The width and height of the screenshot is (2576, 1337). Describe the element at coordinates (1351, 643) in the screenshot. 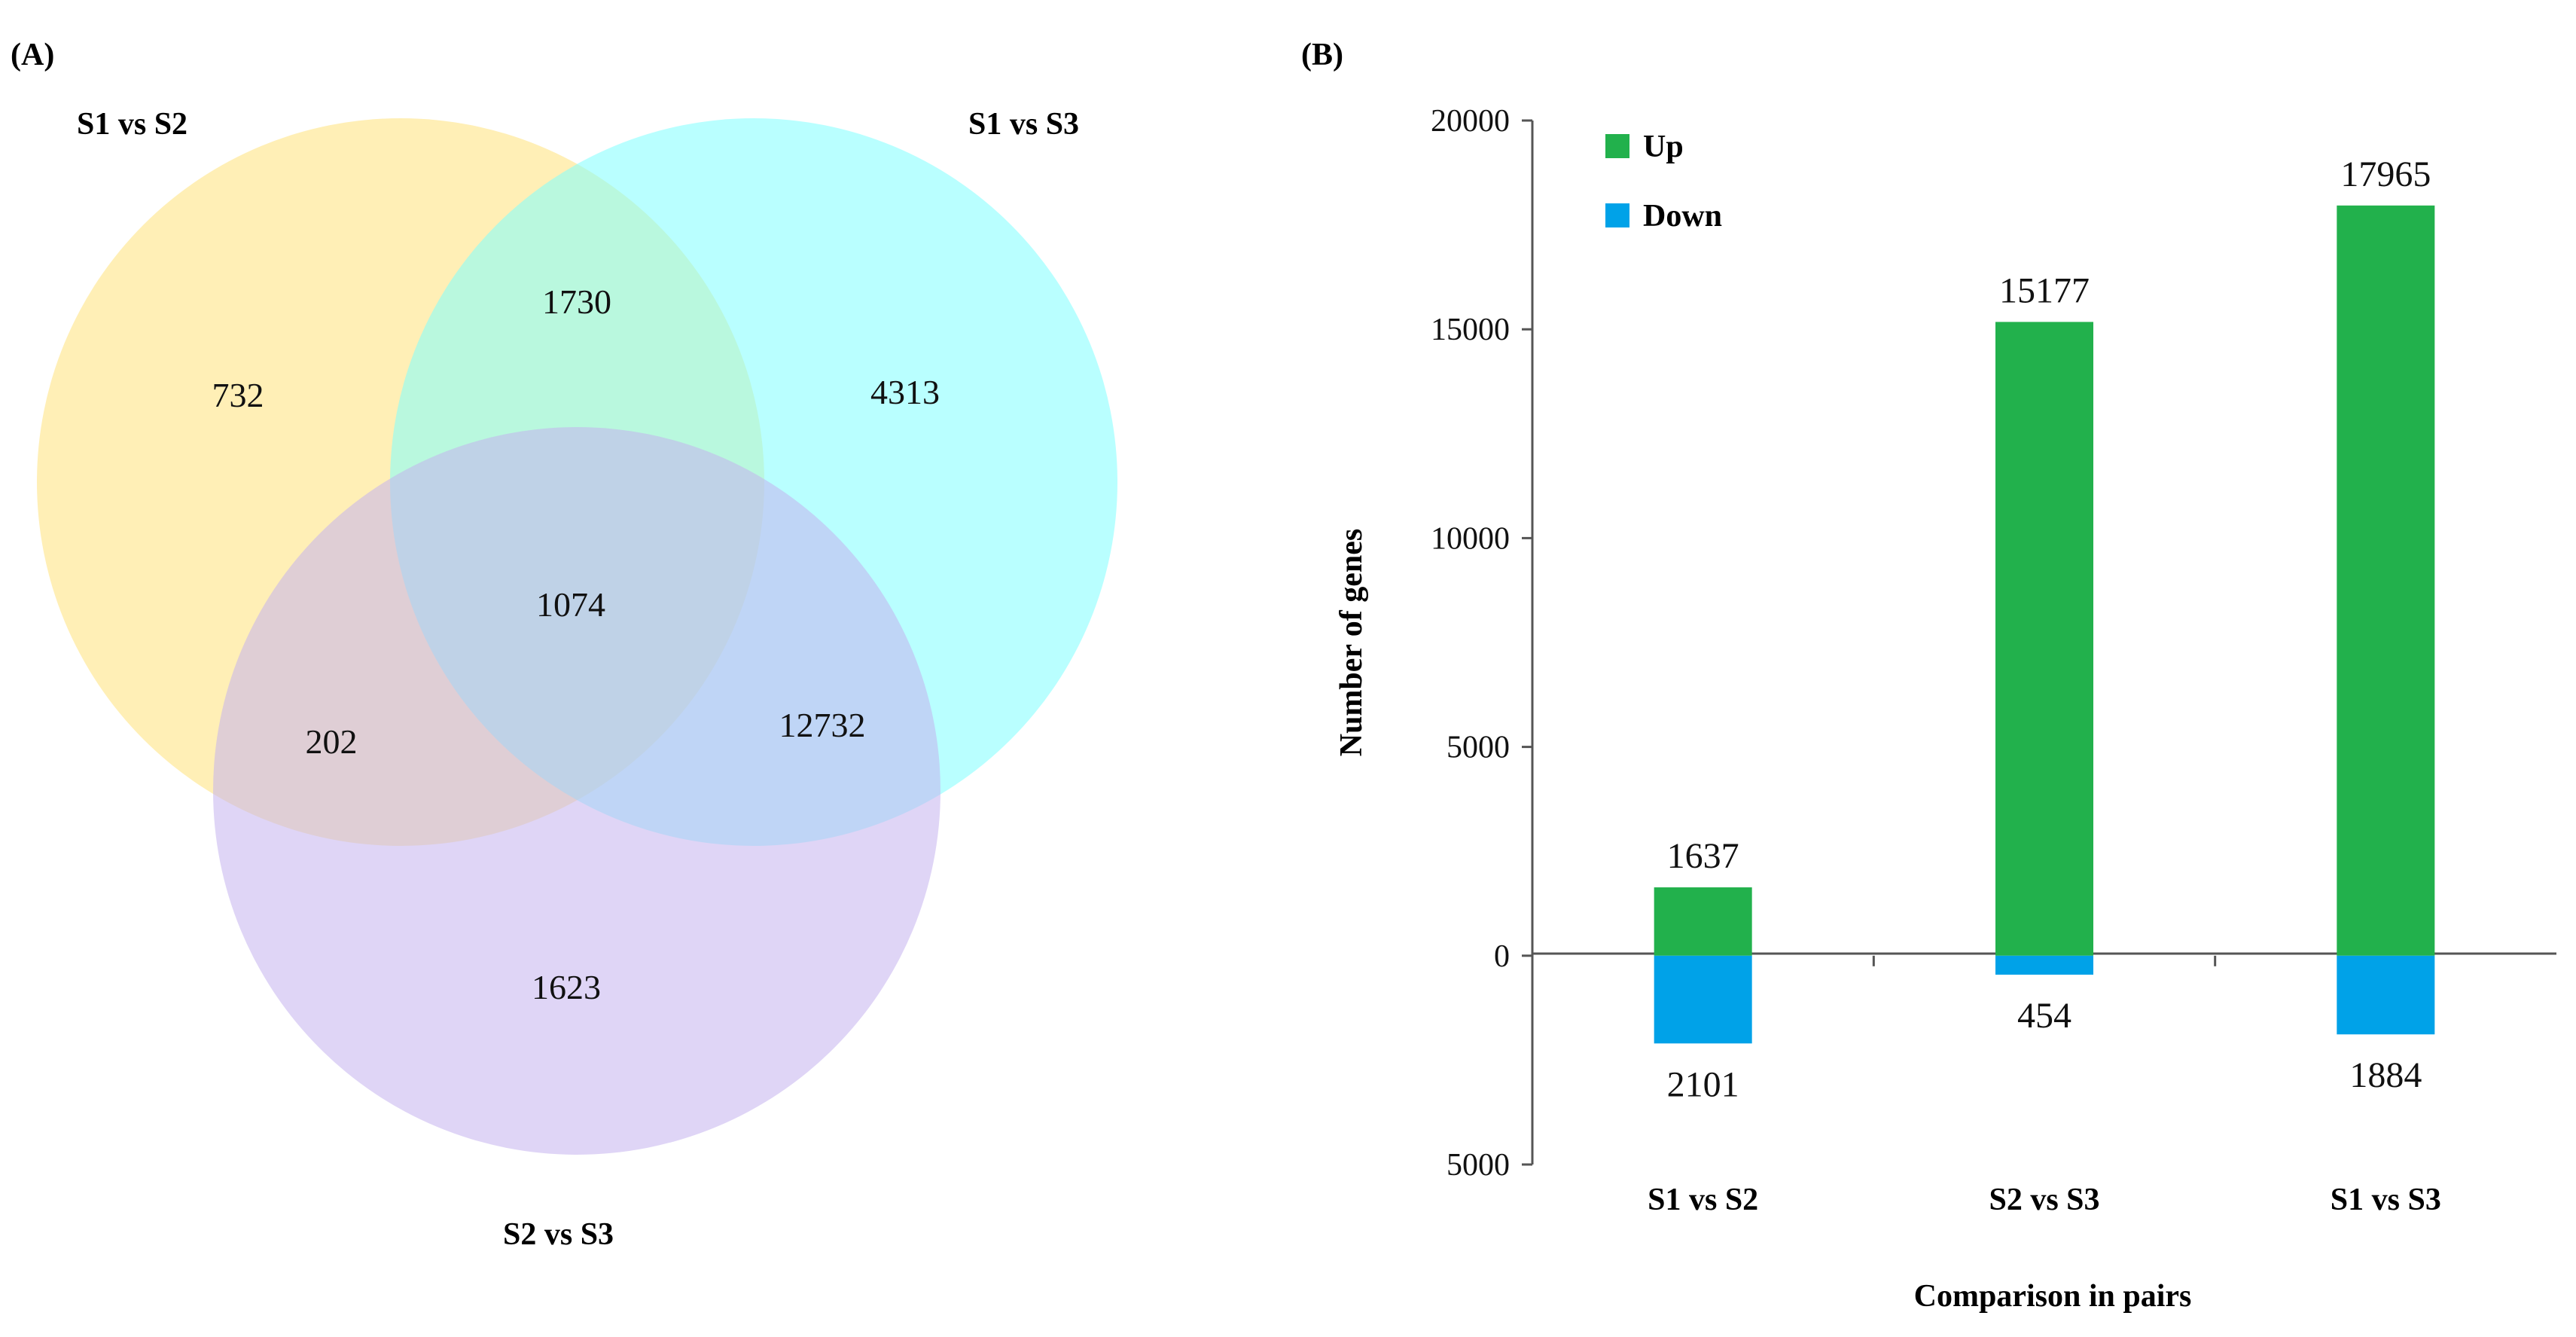

I see `y-axis-title: Number of genes` at that location.